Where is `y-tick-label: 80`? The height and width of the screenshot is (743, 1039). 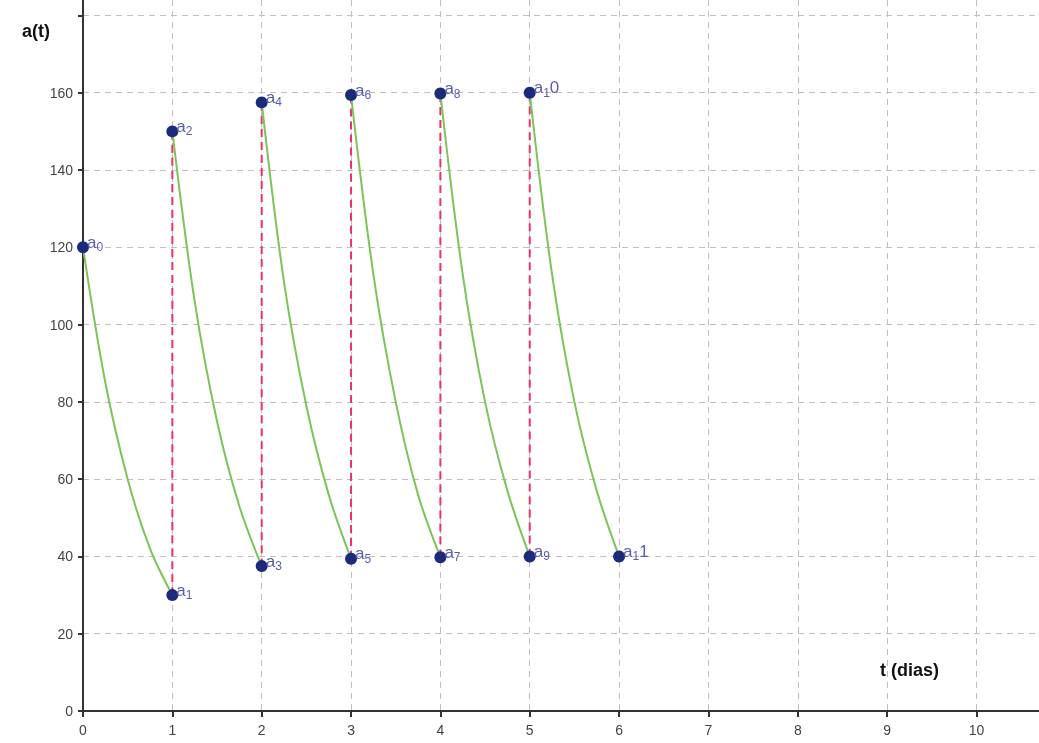
y-tick-label: 80 is located at coordinates (65, 401).